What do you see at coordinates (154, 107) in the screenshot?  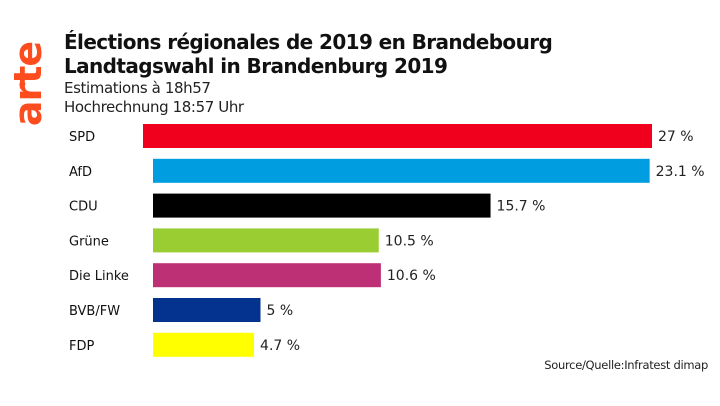 I see `subtitle-german: Hochrechnung 18:57 Uhr` at bounding box center [154, 107].